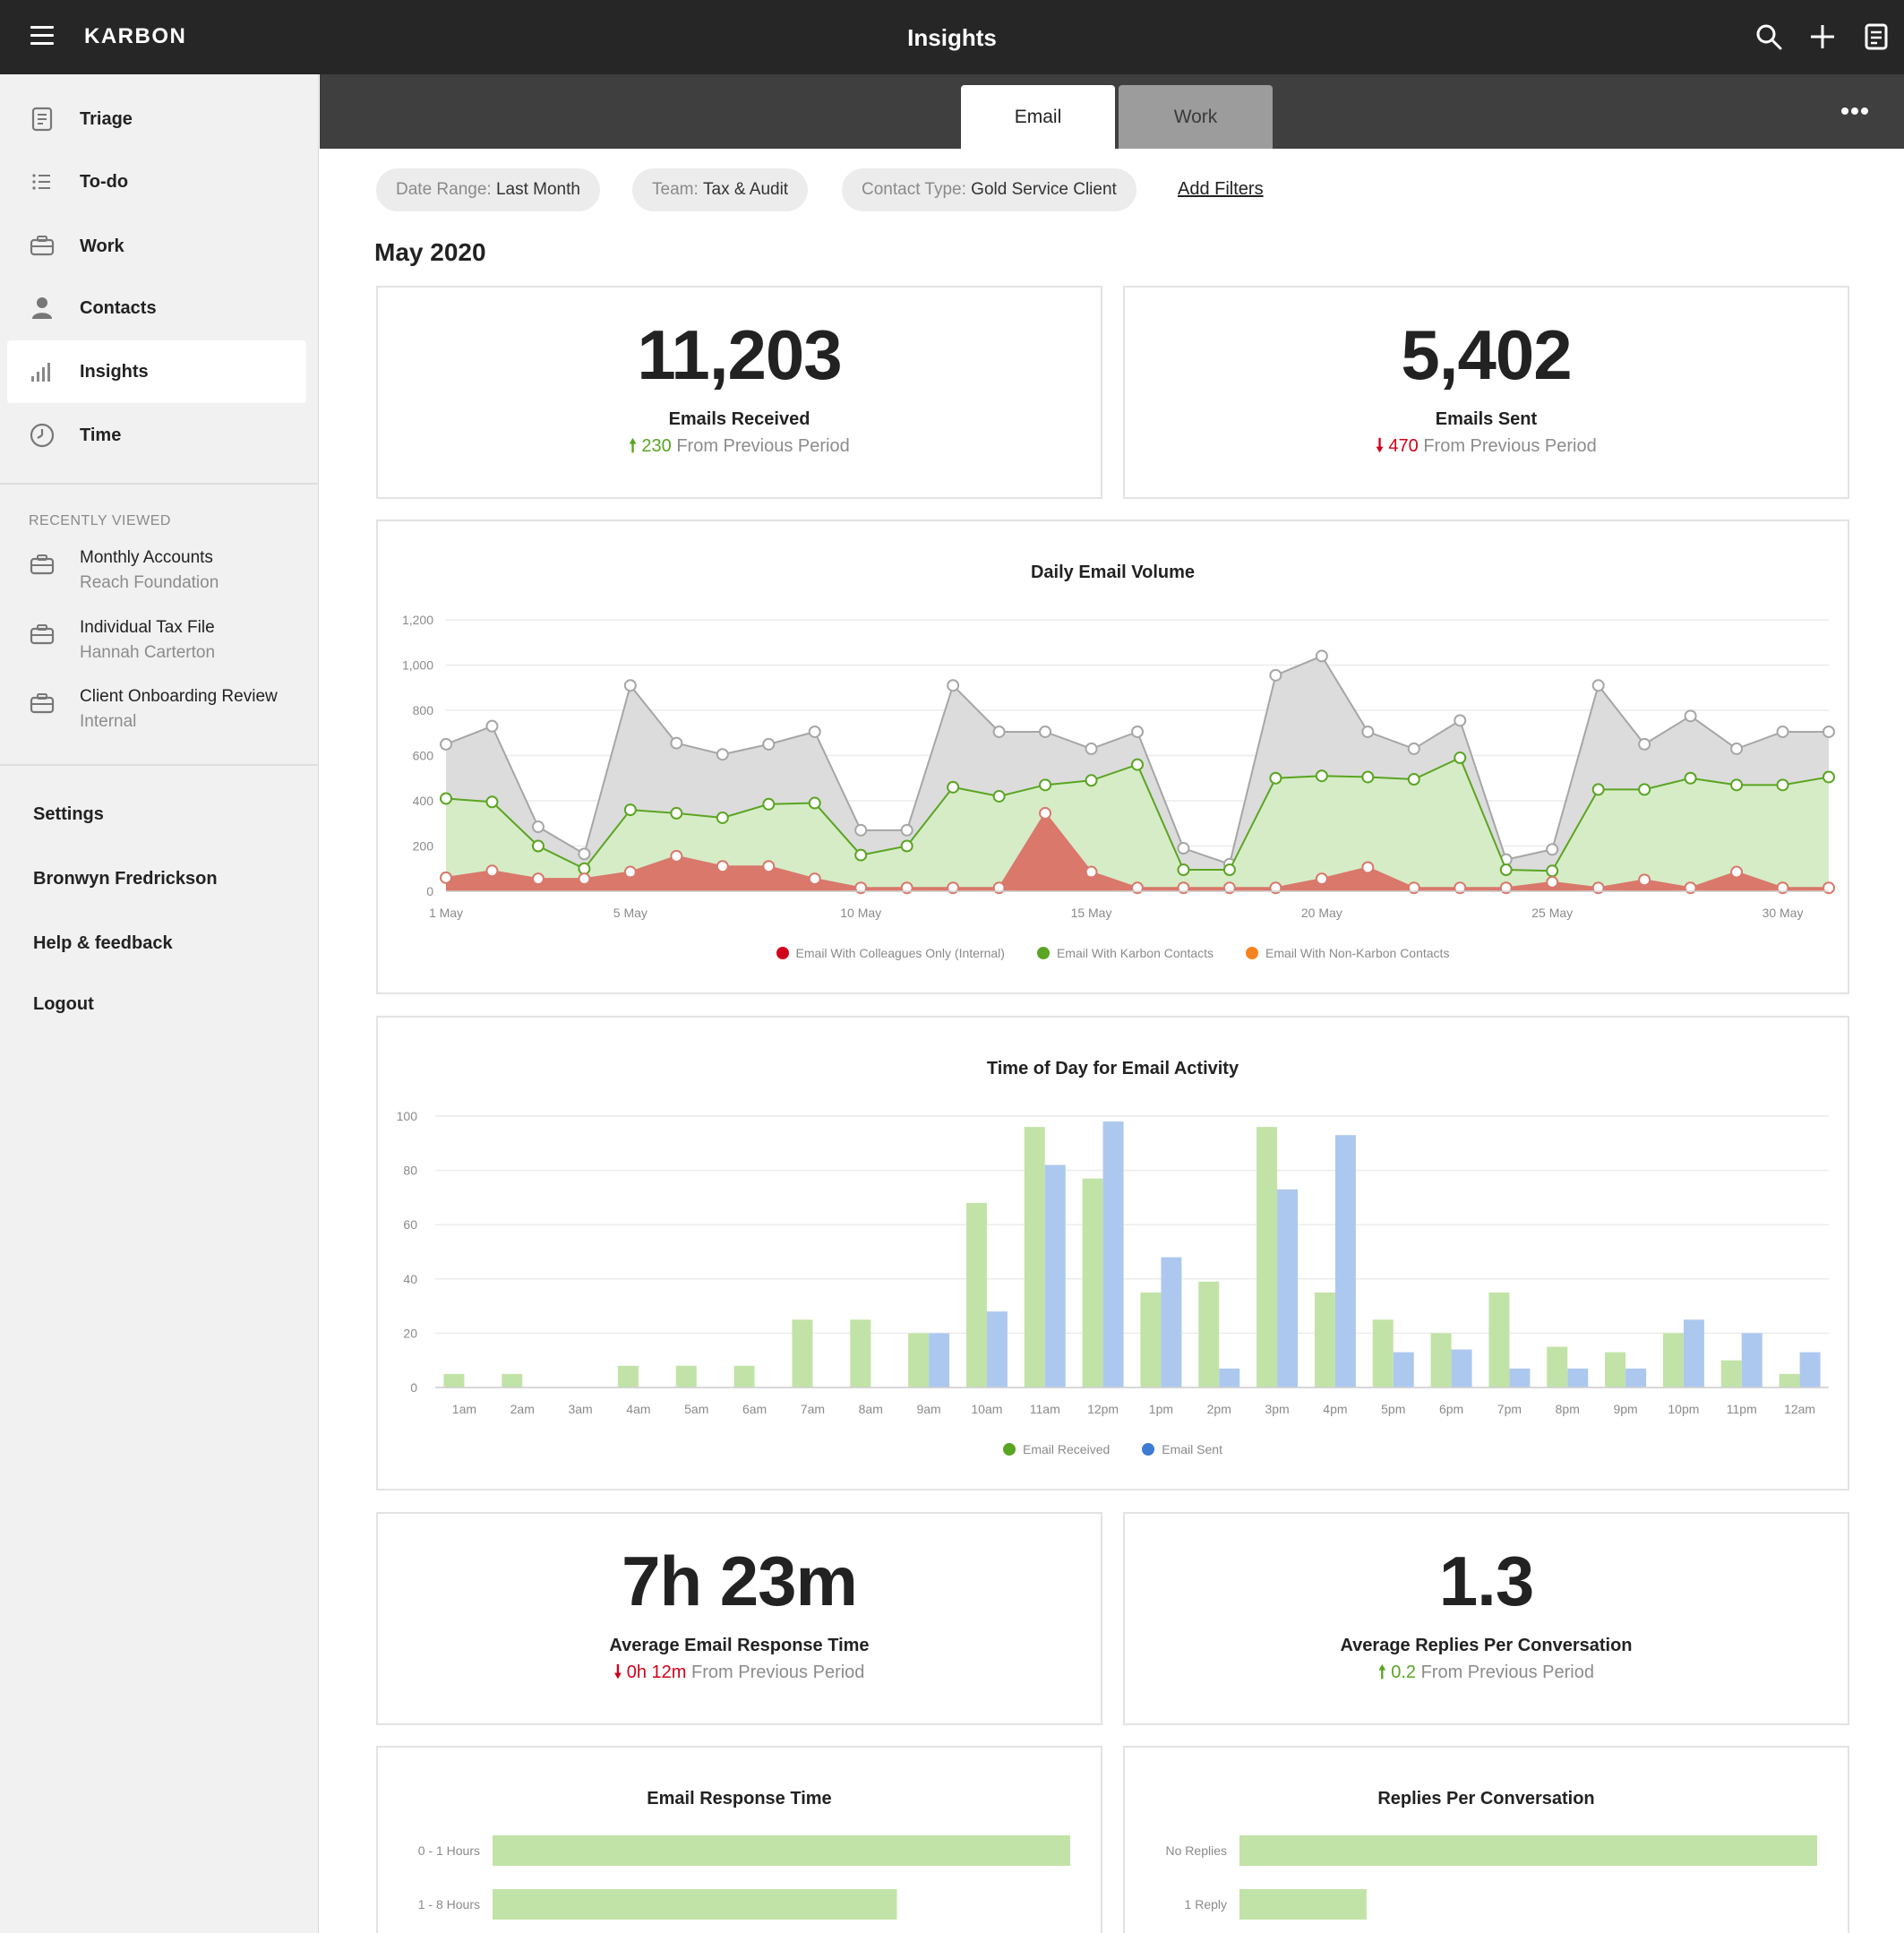  Describe the element at coordinates (157, 715) in the screenshot. I see `recent-item: Client Onboarding Review Internal` at that location.